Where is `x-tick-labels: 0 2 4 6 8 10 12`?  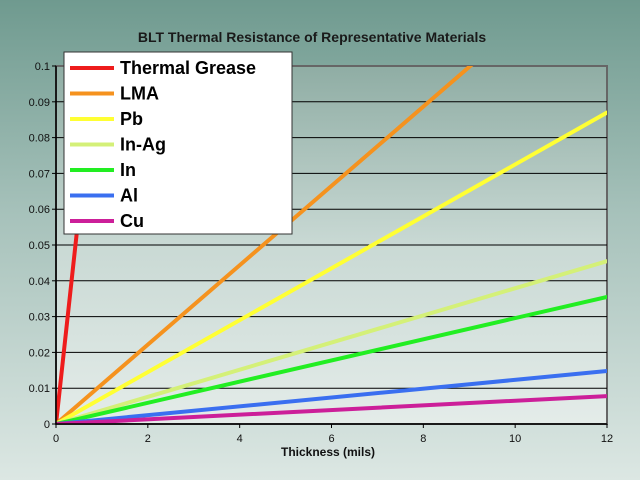
x-tick-labels: 0 2 4 6 8 10 12 is located at coordinates (333, 434).